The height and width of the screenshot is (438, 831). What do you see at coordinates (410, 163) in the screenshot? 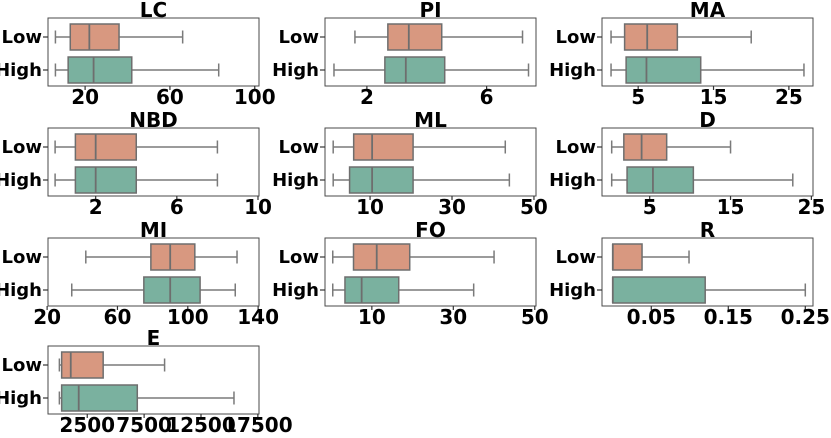
I see `boxplot-ml: ML 10 30 50 Low High` at bounding box center [410, 163].